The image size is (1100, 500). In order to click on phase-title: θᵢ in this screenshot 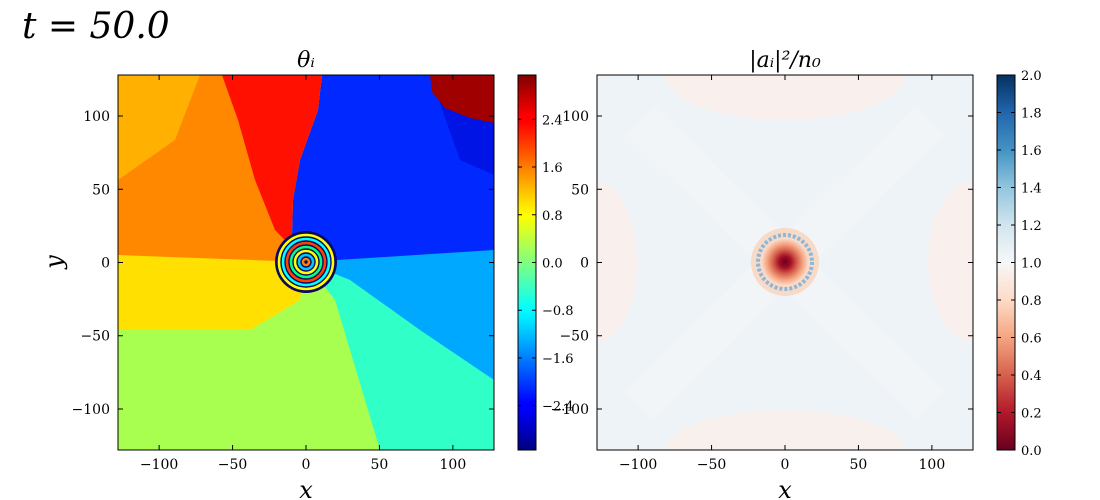, I will do `click(306, 60)`.